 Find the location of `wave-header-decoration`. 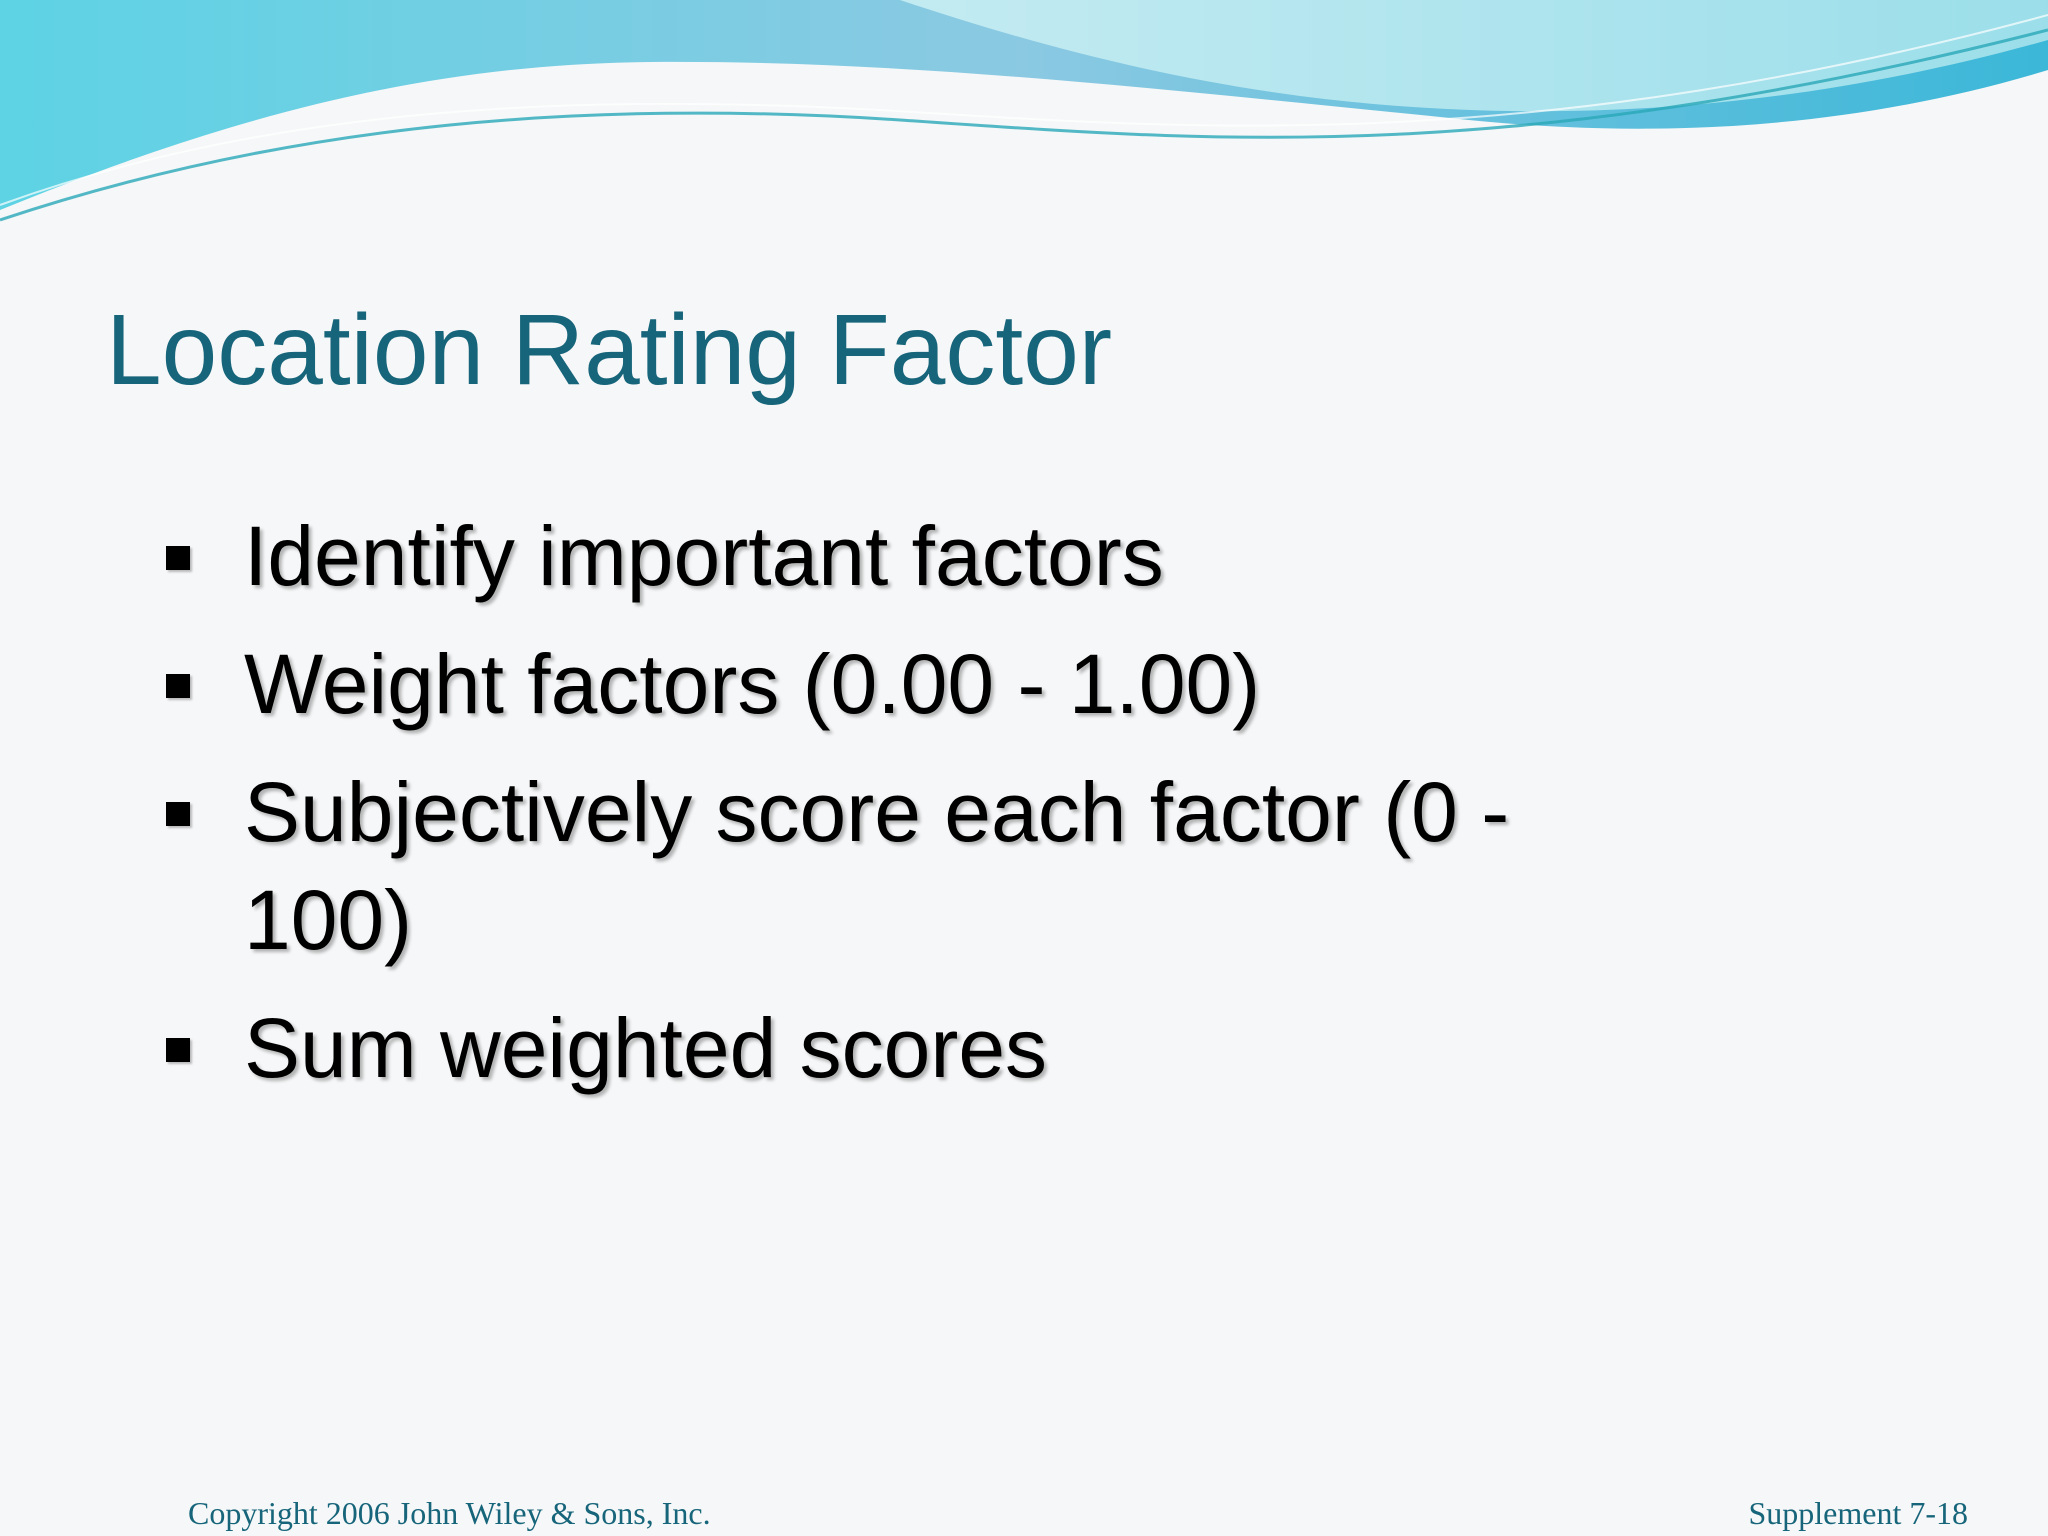

wave-header-decoration is located at coordinates (1024, 111).